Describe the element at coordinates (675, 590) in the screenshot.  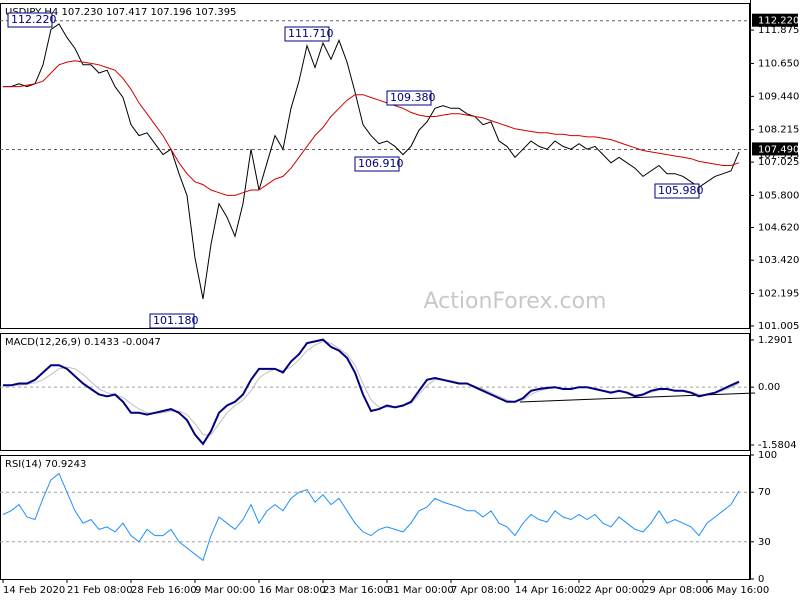
I see `x-tick-label: 29 Apr 08:00` at that location.